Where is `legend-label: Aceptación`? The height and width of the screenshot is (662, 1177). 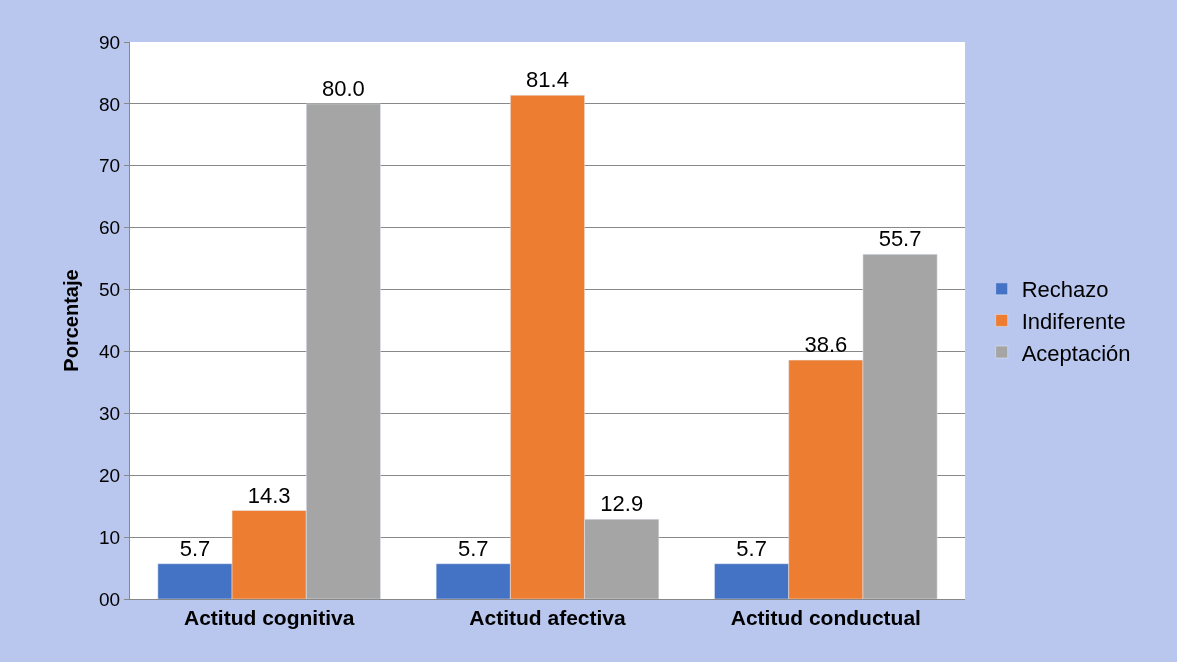 legend-label: Aceptación is located at coordinates (1076, 353).